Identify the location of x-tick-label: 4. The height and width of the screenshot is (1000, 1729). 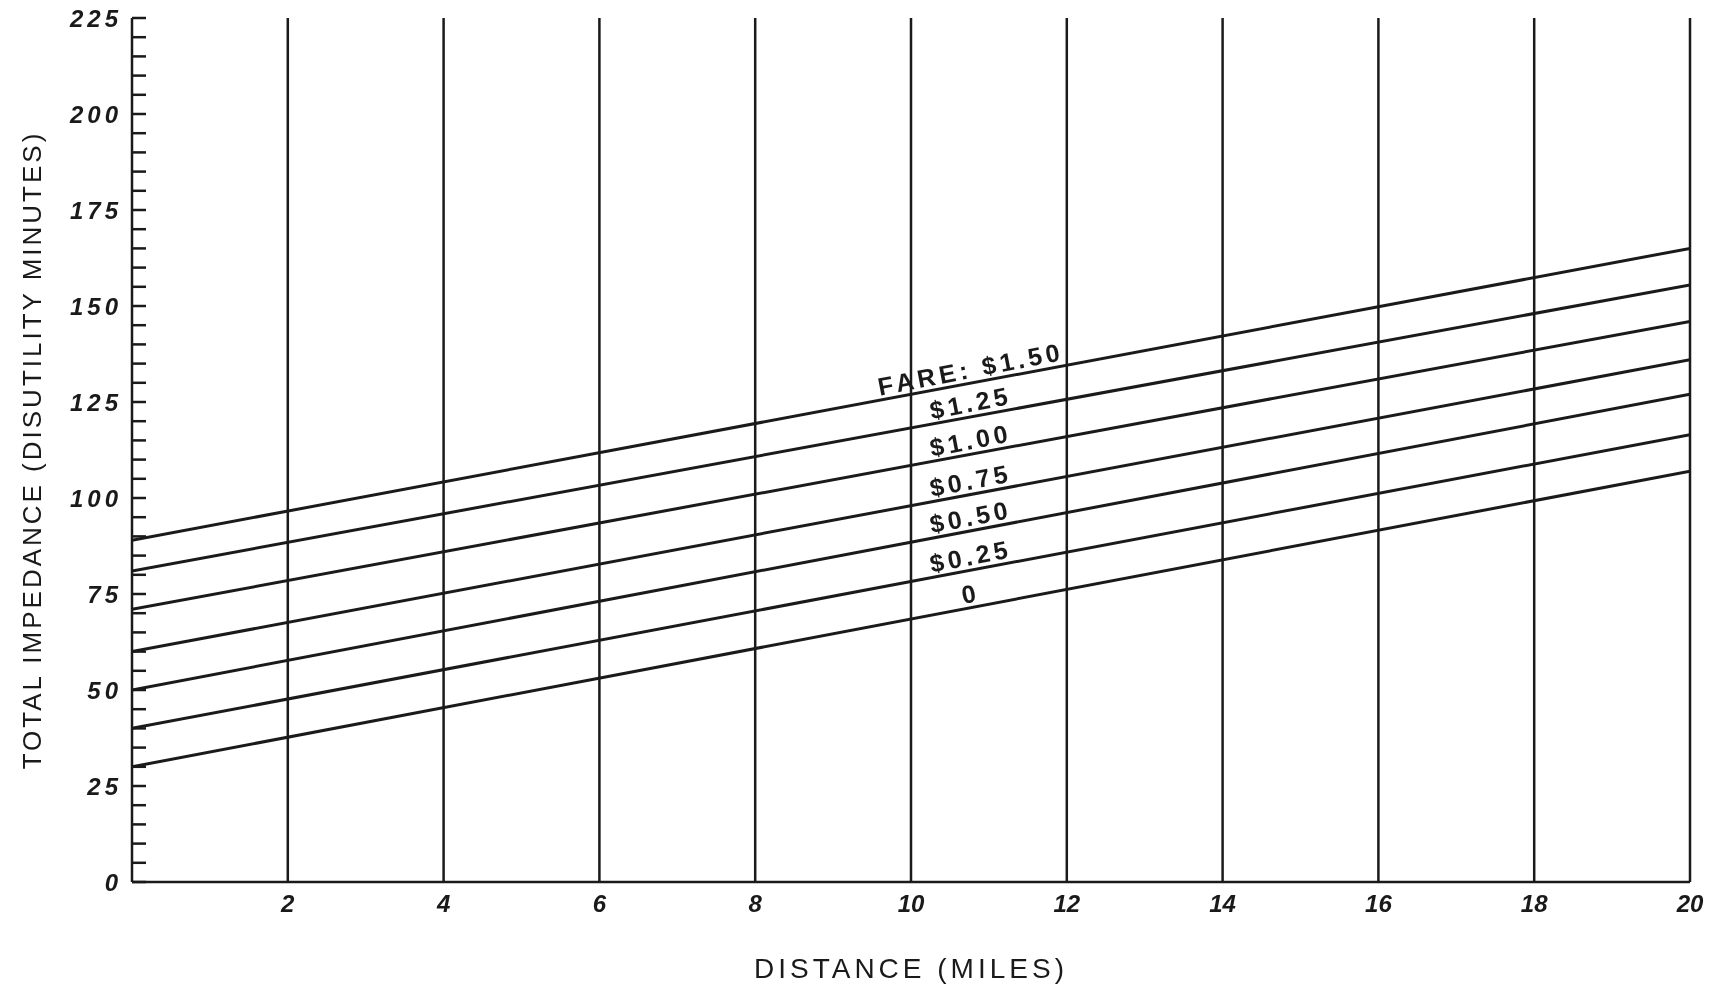
(443, 903).